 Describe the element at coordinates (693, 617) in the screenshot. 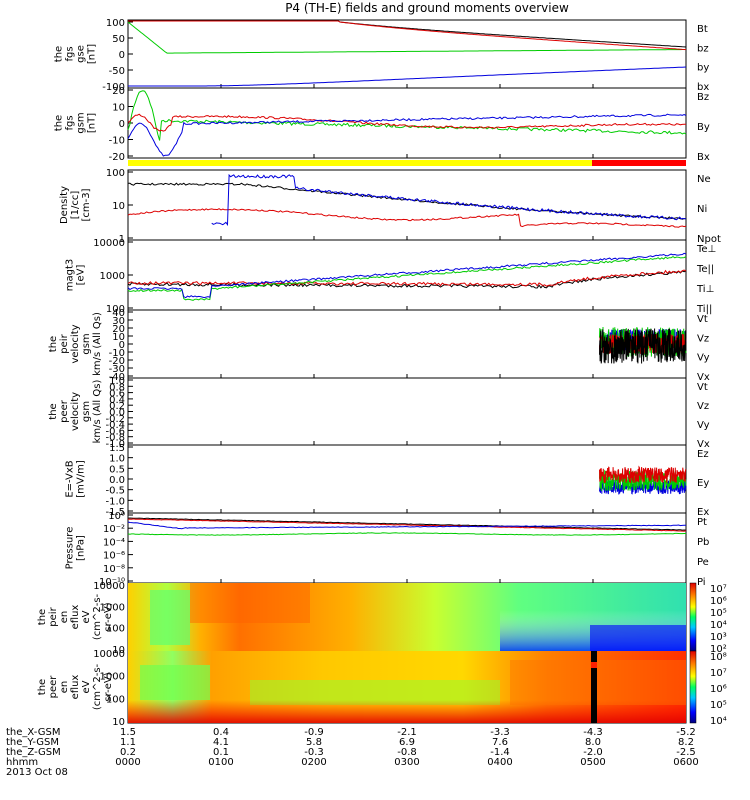

I see `peir-colorbar` at that location.